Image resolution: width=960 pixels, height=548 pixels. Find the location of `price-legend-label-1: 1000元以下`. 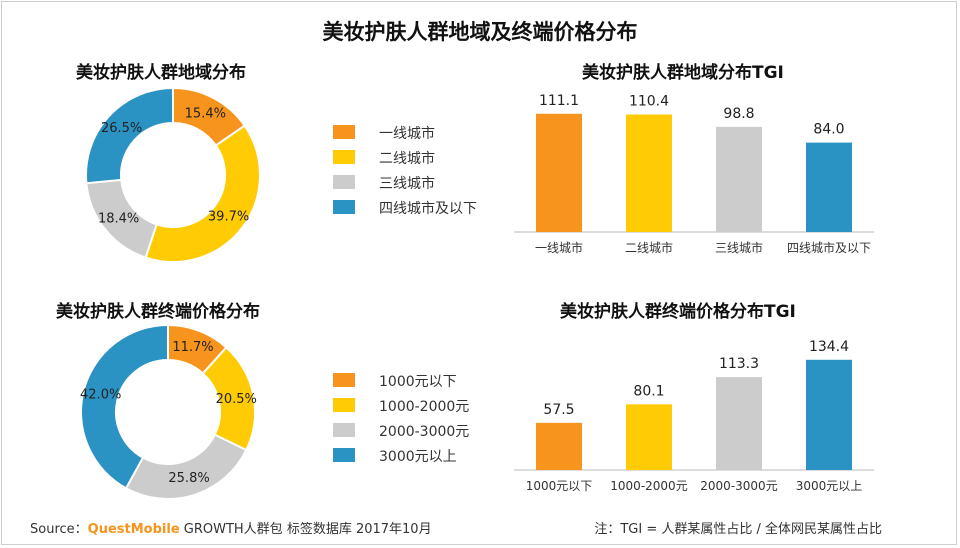

price-legend-label-1: 1000元以下 is located at coordinates (418, 382).